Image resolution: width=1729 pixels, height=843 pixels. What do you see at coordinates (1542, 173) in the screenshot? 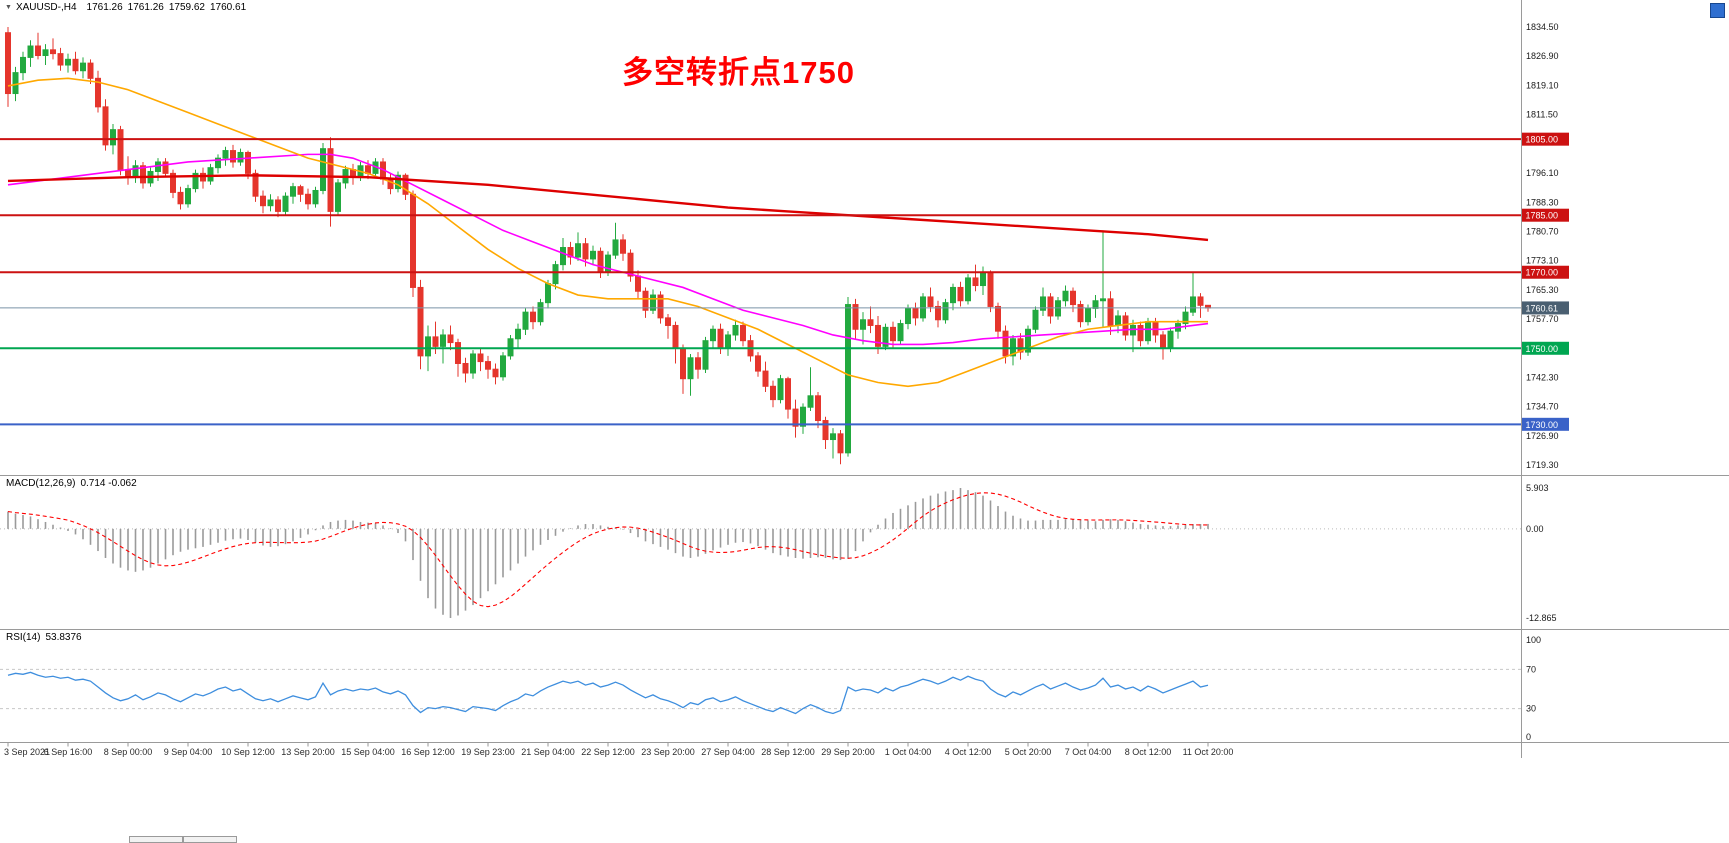
I see `price-axis-label: 1796.10` at bounding box center [1542, 173].